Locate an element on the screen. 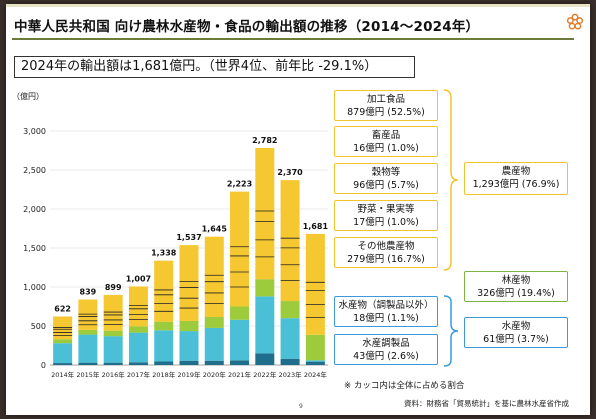 This screenshot has height=419, width=596. total-label: 1,338 is located at coordinates (164, 253).